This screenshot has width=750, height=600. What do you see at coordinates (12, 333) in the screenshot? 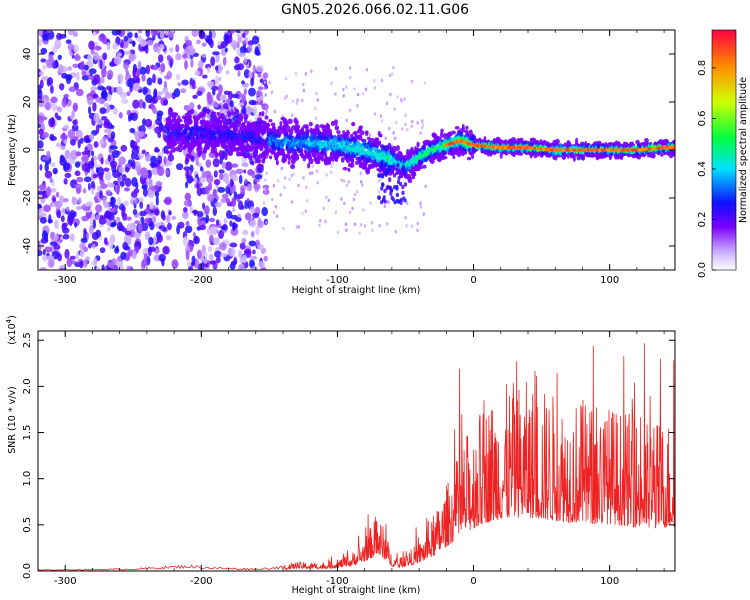
I see `snr-exponent-base: (x10` at bounding box center [12, 333].